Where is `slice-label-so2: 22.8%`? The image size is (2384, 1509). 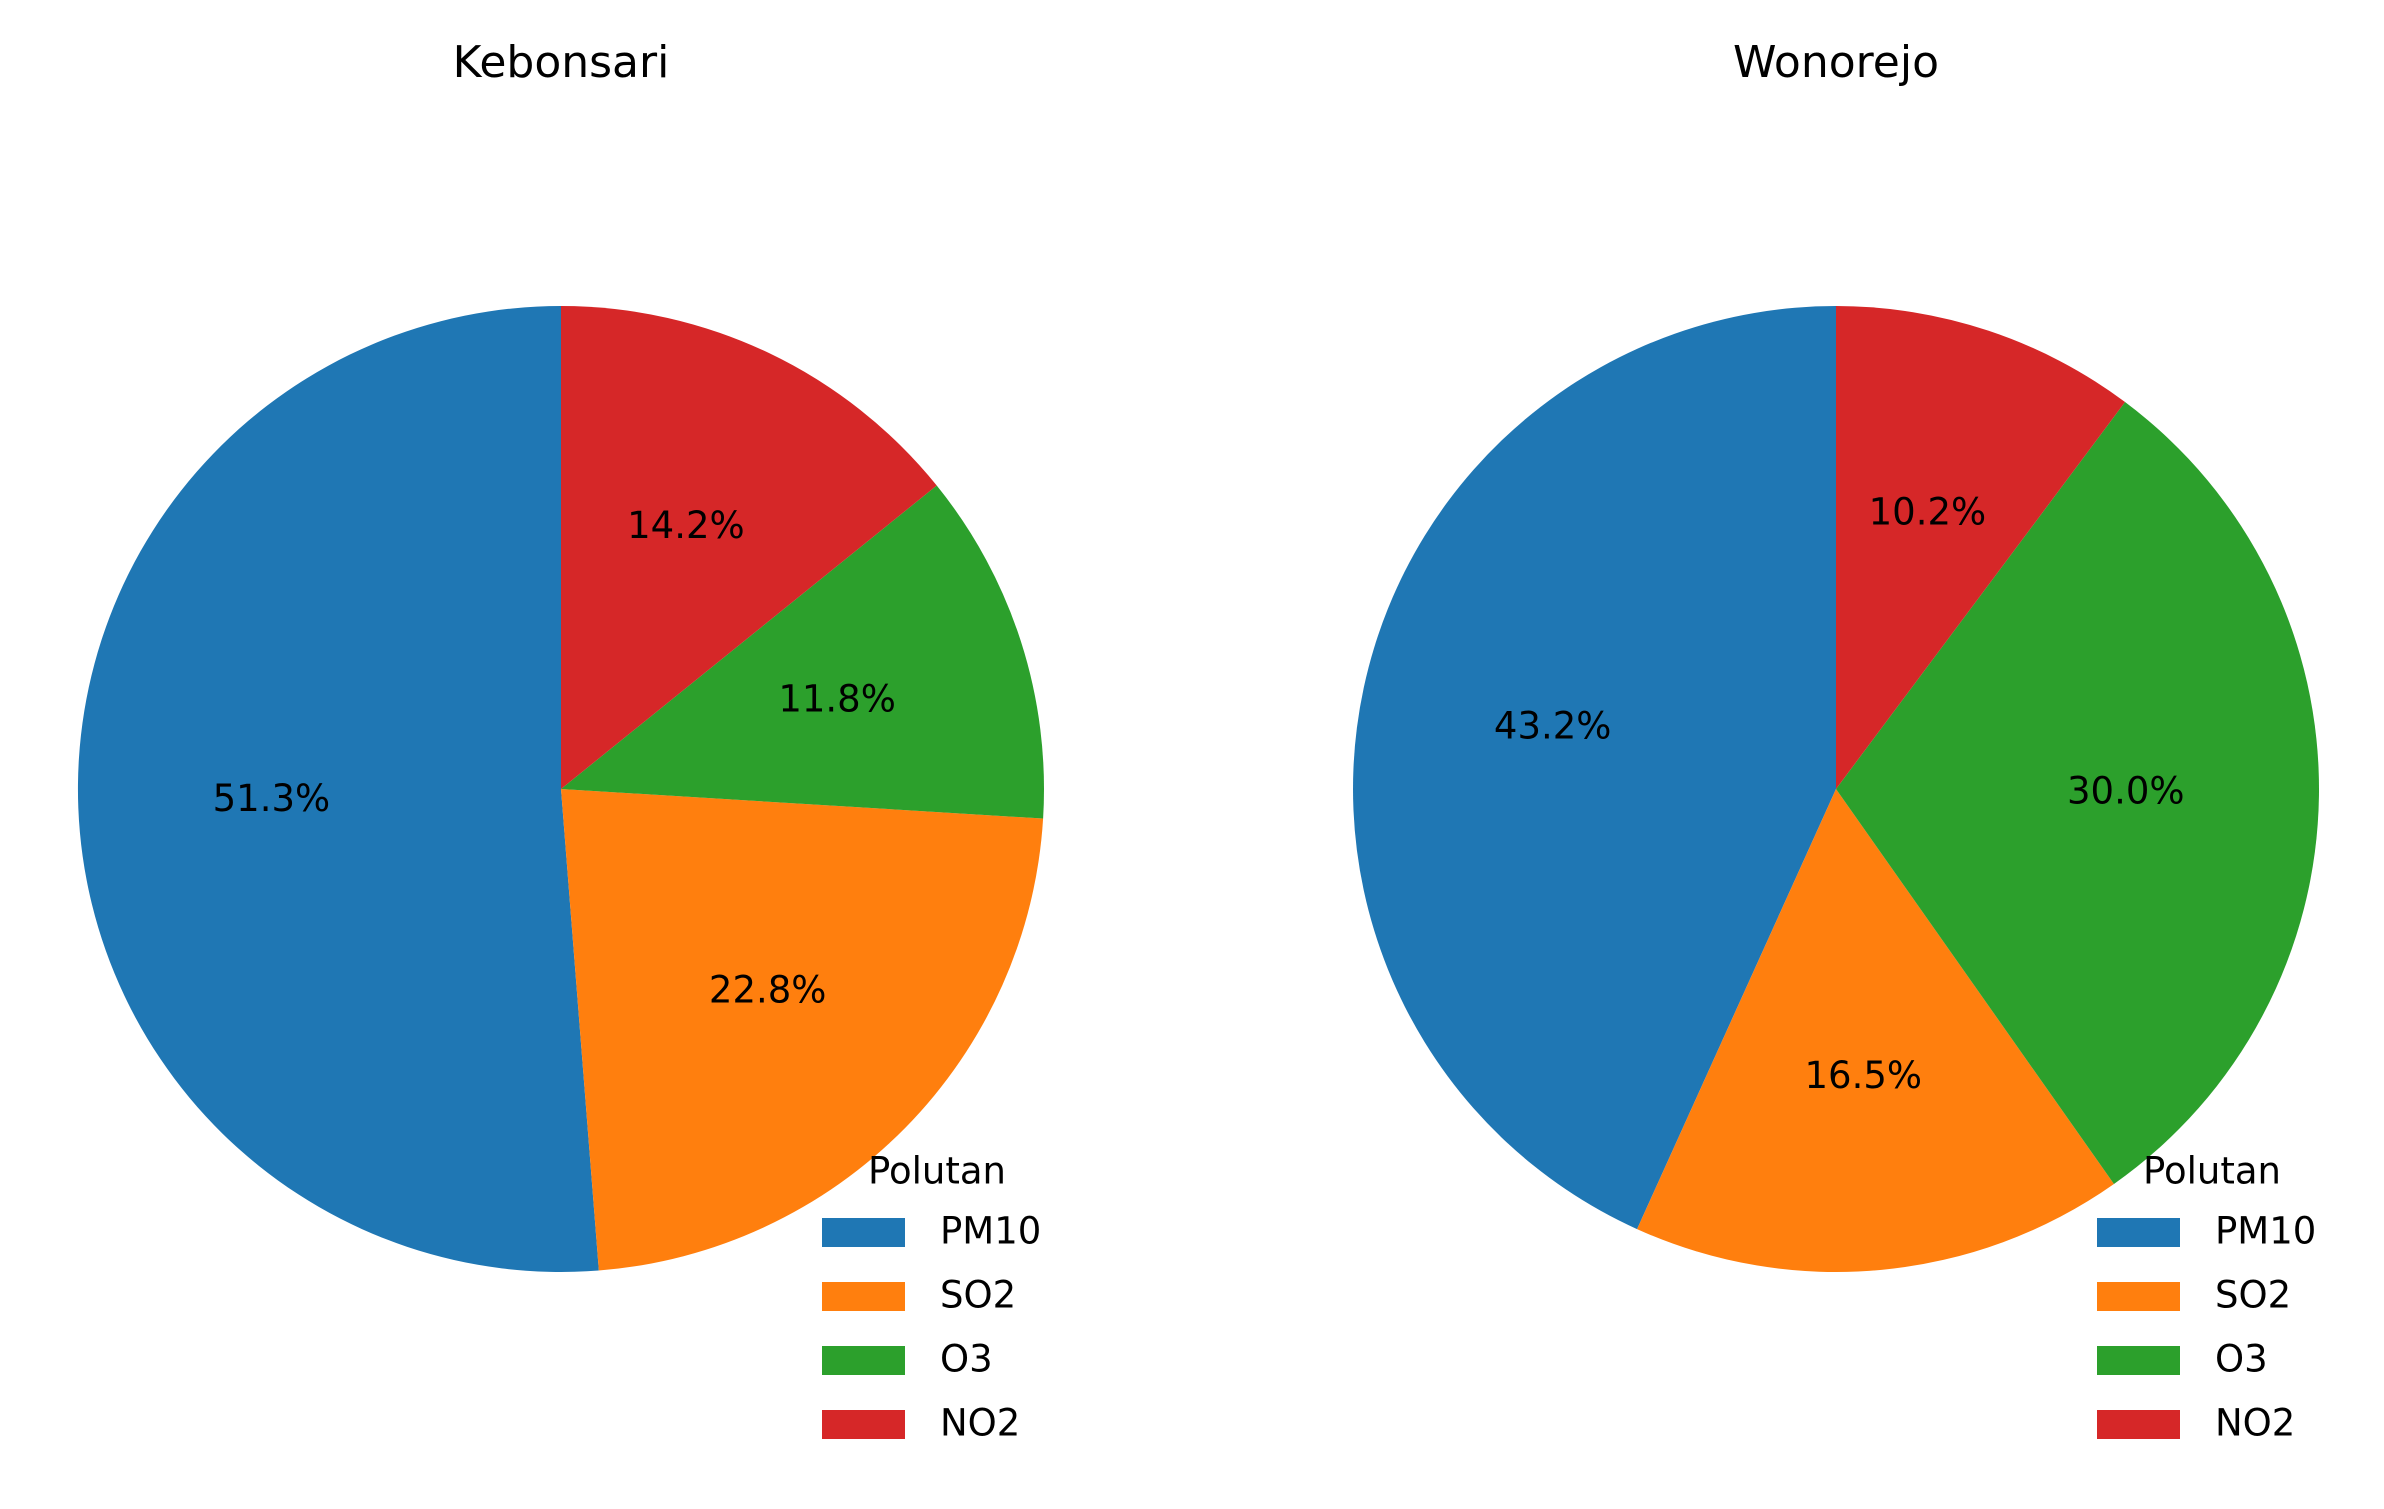
slice-label-so2: 22.8% is located at coordinates (768, 990).